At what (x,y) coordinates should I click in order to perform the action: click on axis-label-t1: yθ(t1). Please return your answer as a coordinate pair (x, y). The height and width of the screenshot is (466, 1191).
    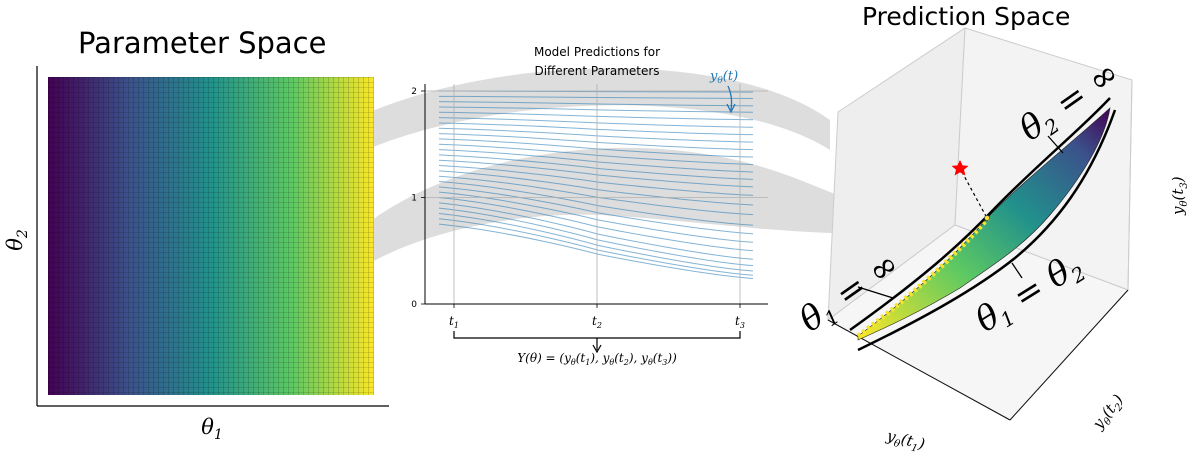
    Looking at the image, I should click on (905, 441).